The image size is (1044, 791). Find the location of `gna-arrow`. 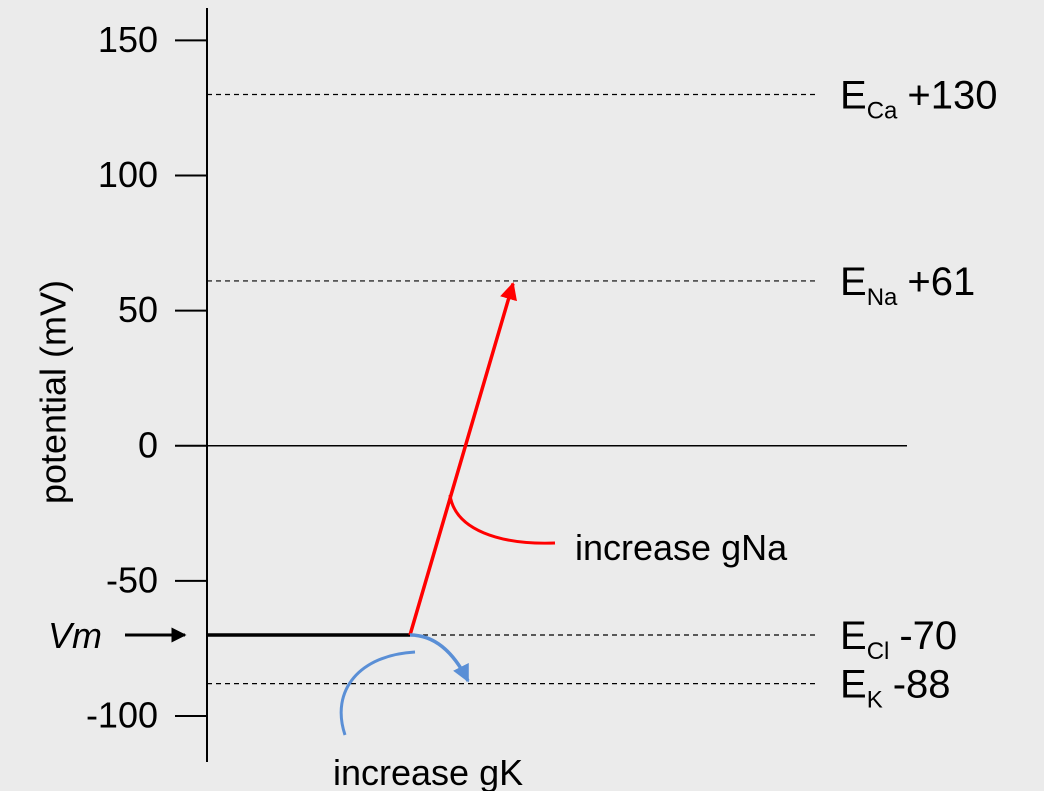

gna-arrow is located at coordinates (462, 458).